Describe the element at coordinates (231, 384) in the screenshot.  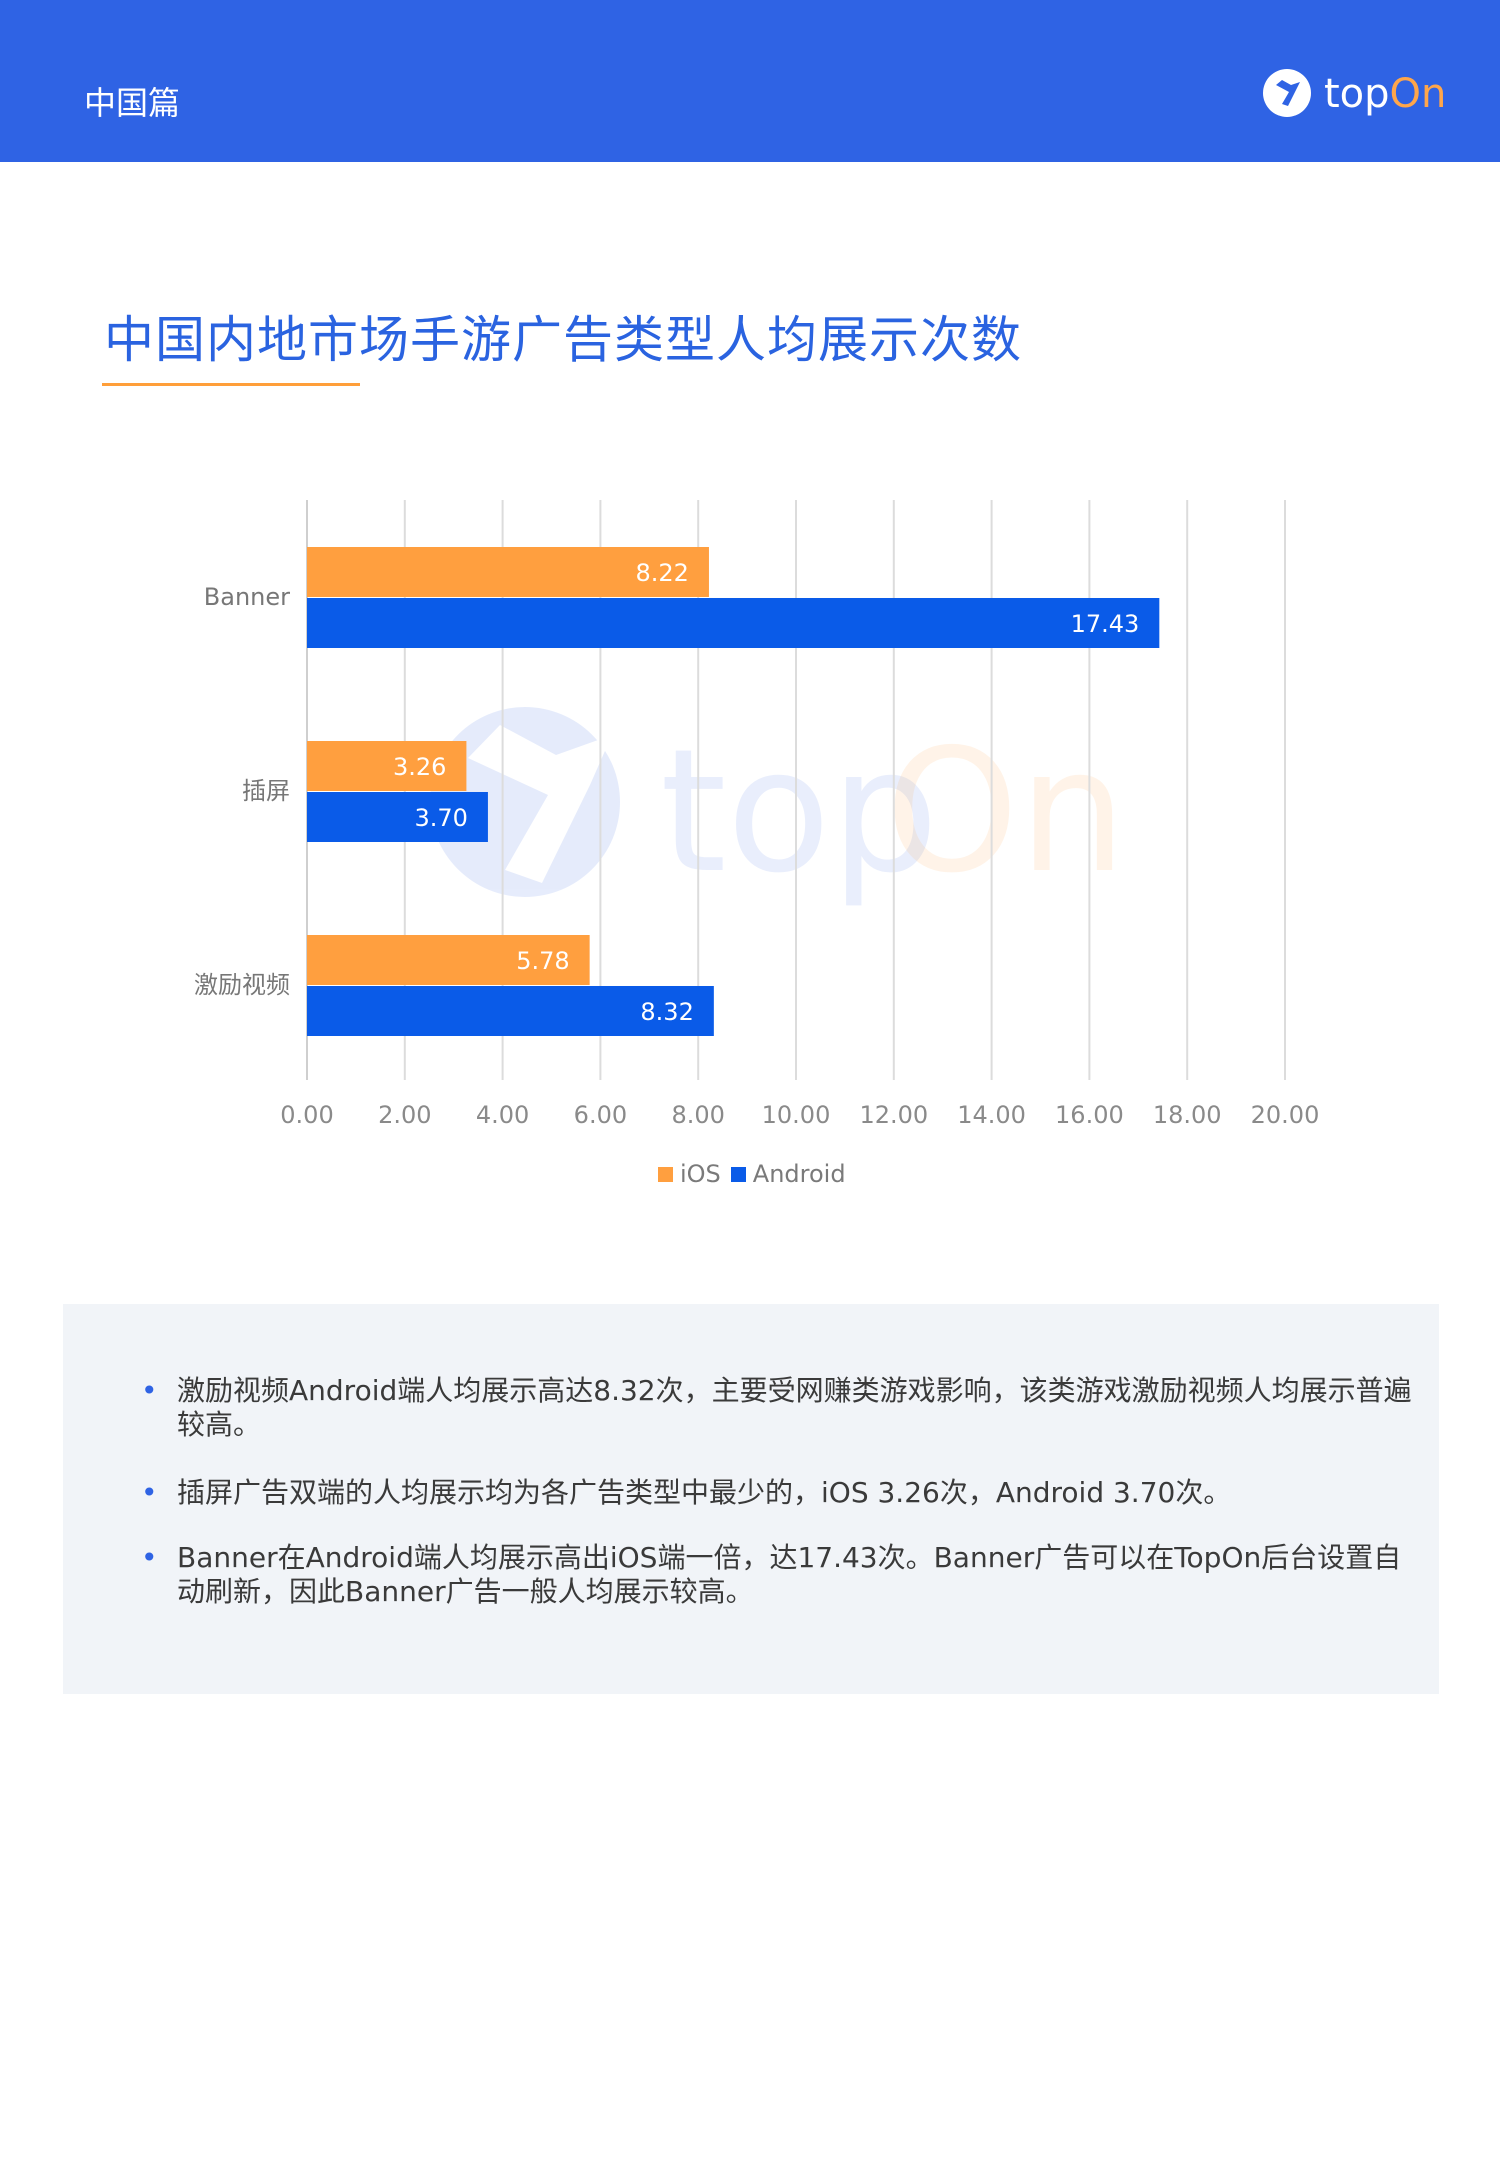
I see `title-underline` at that location.